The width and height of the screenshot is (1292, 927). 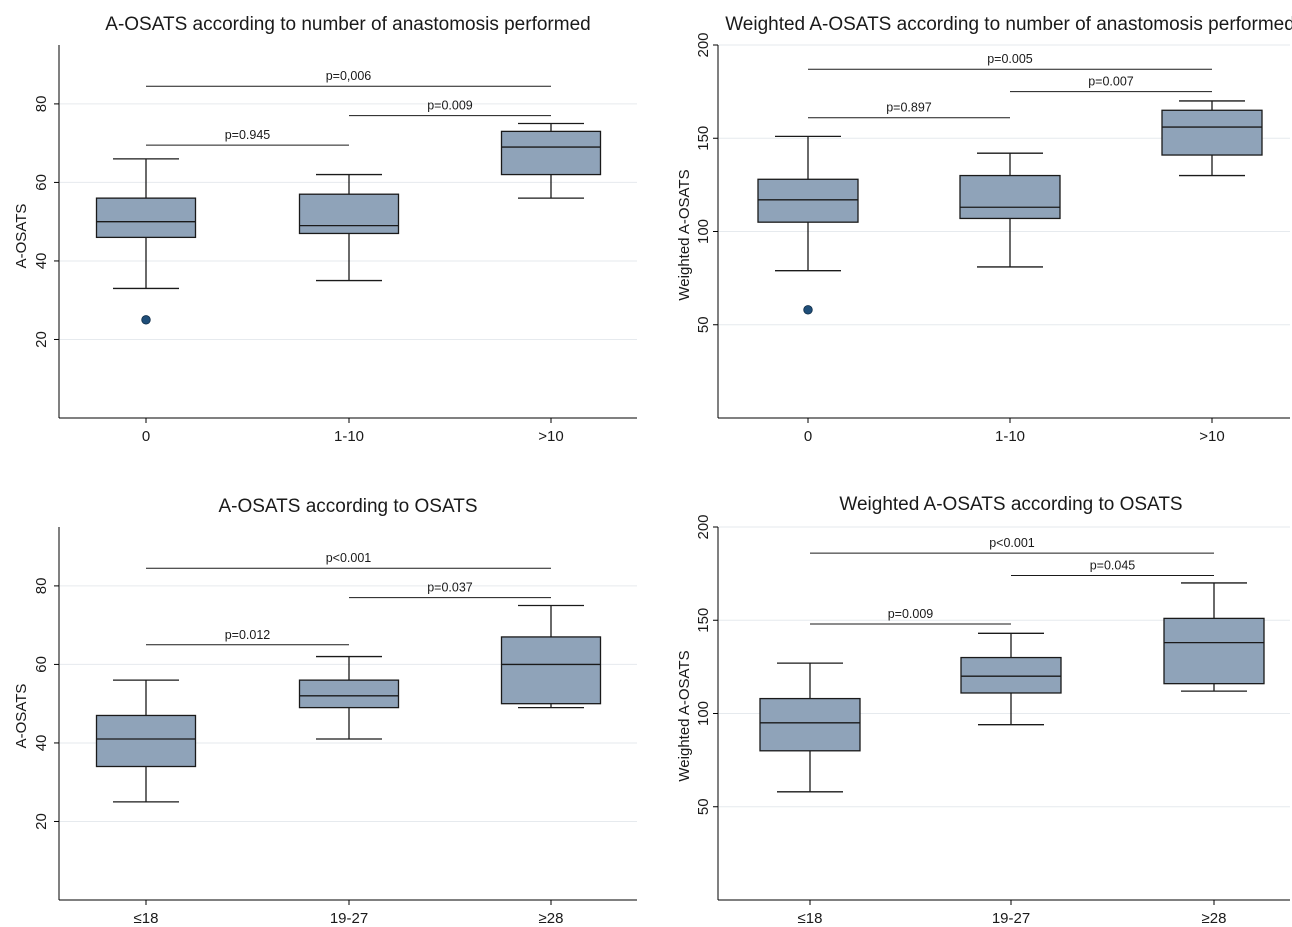 I want to click on p-value-label: p=0,006, so click(x=349, y=76).